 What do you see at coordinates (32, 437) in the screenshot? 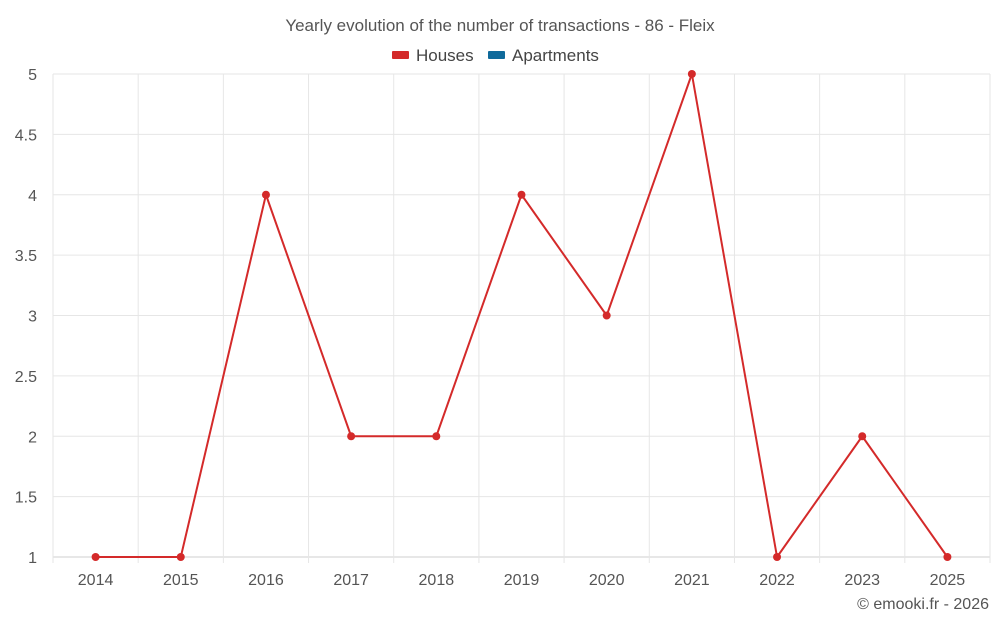
I see `y-tick-label: 2` at bounding box center [32, 437].